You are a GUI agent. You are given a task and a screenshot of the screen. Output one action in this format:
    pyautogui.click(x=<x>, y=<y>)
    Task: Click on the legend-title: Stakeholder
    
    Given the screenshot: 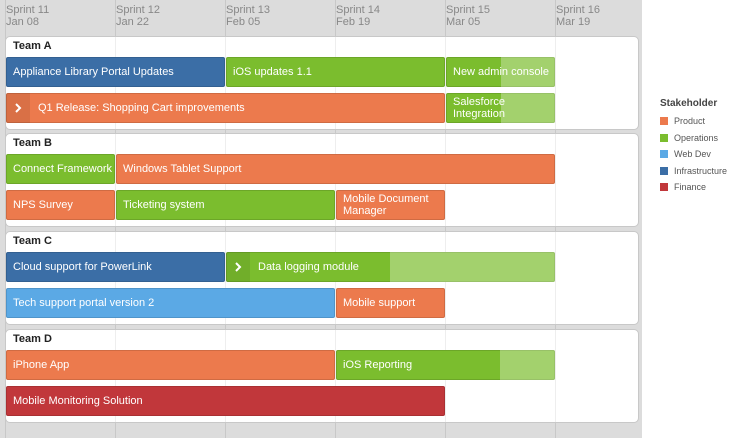 What is the action you would take?
    pyautogui.click(x=689, y=103)
    